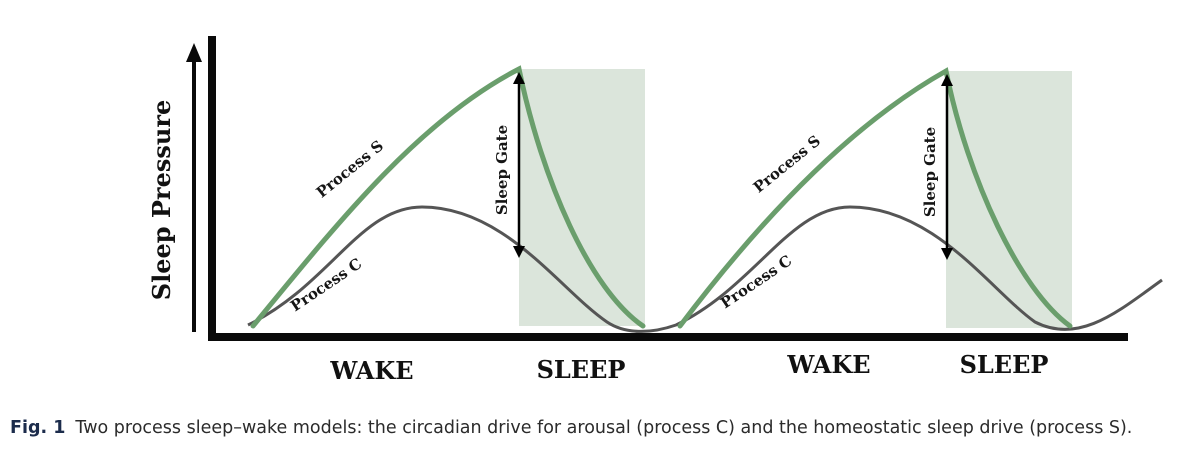 The width and height of the screenshot is (1204, 455). Describe the element at coordinates (1004, 364) in the screenshot. I see `phase-label-sleep-2: SLEEP` at that location.